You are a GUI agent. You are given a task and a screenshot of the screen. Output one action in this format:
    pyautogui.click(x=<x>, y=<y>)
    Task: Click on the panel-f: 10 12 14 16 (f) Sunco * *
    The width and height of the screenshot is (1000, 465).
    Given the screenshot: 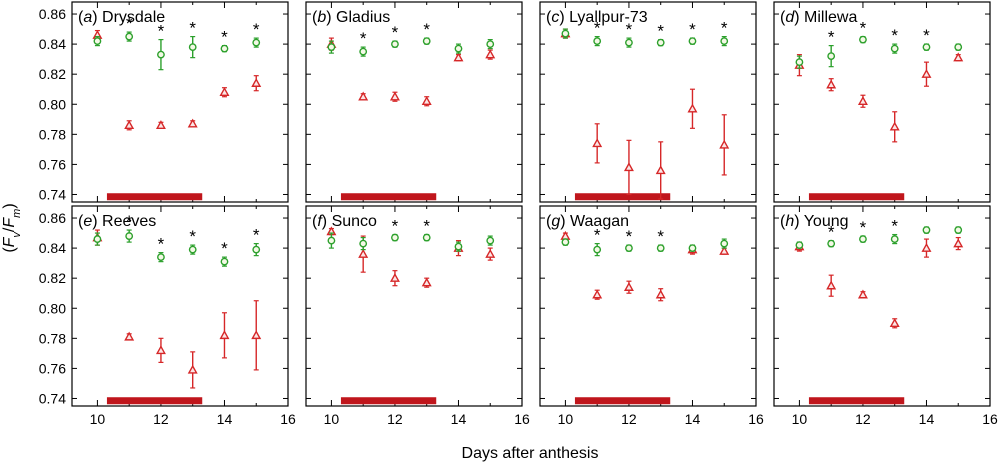 What is the action you would take?
    pyautogui.click(x=417, y=316)
    